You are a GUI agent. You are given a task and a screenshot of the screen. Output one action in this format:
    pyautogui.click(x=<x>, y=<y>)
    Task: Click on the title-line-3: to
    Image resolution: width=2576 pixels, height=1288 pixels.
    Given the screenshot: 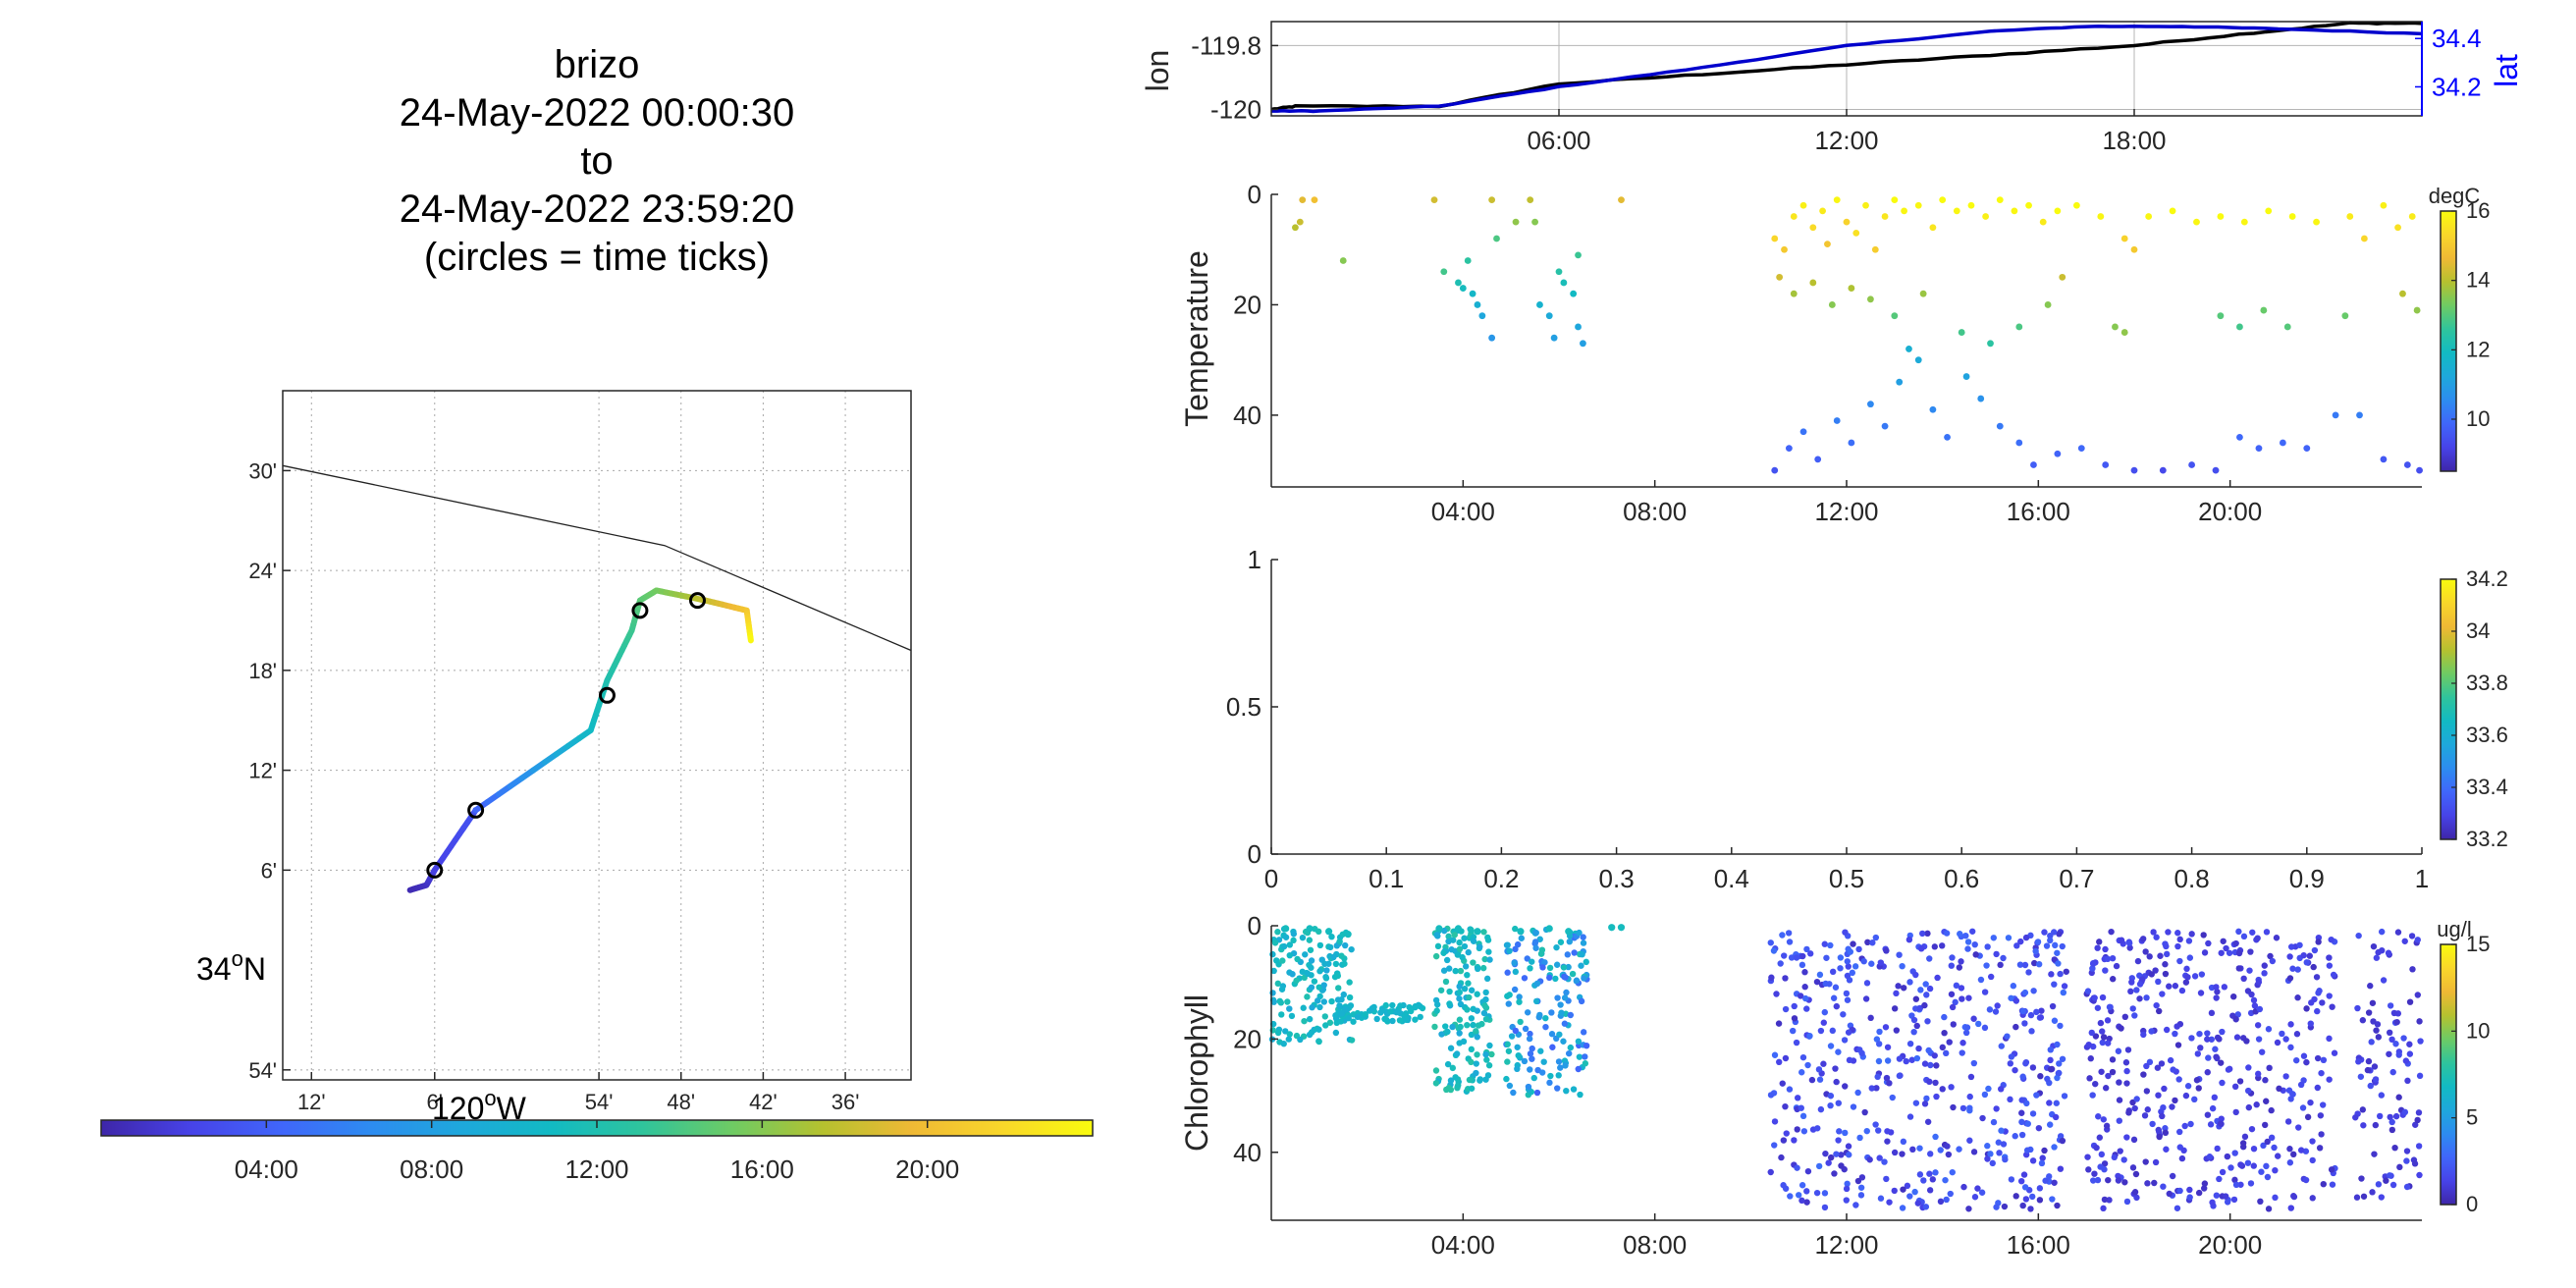 What is the action you would take?
    pyautogui.click(x=596, y=161)
    